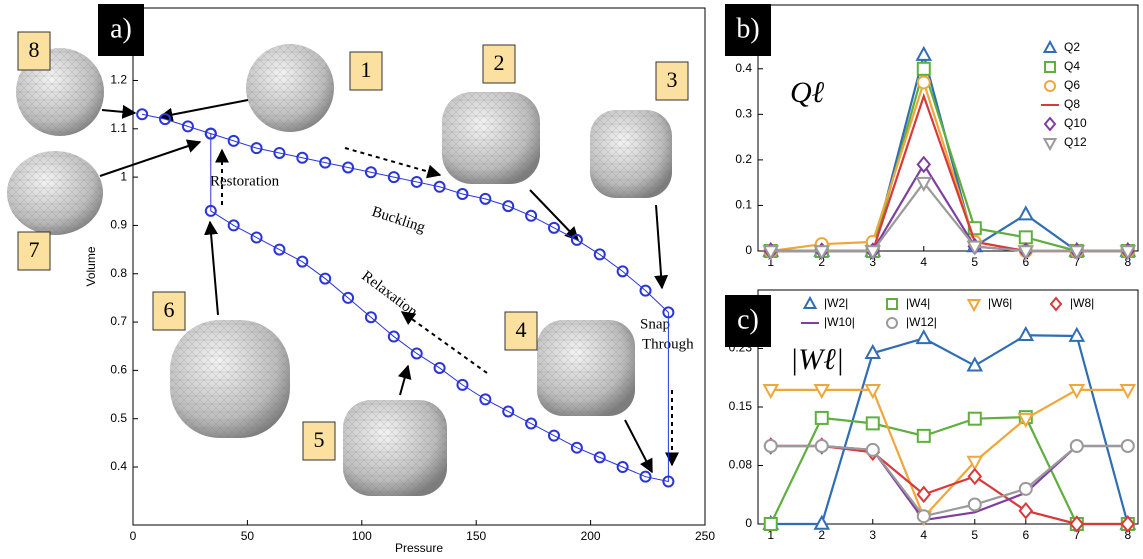  I want to click on chart-title: |Wℓ|, so click(817, 359).